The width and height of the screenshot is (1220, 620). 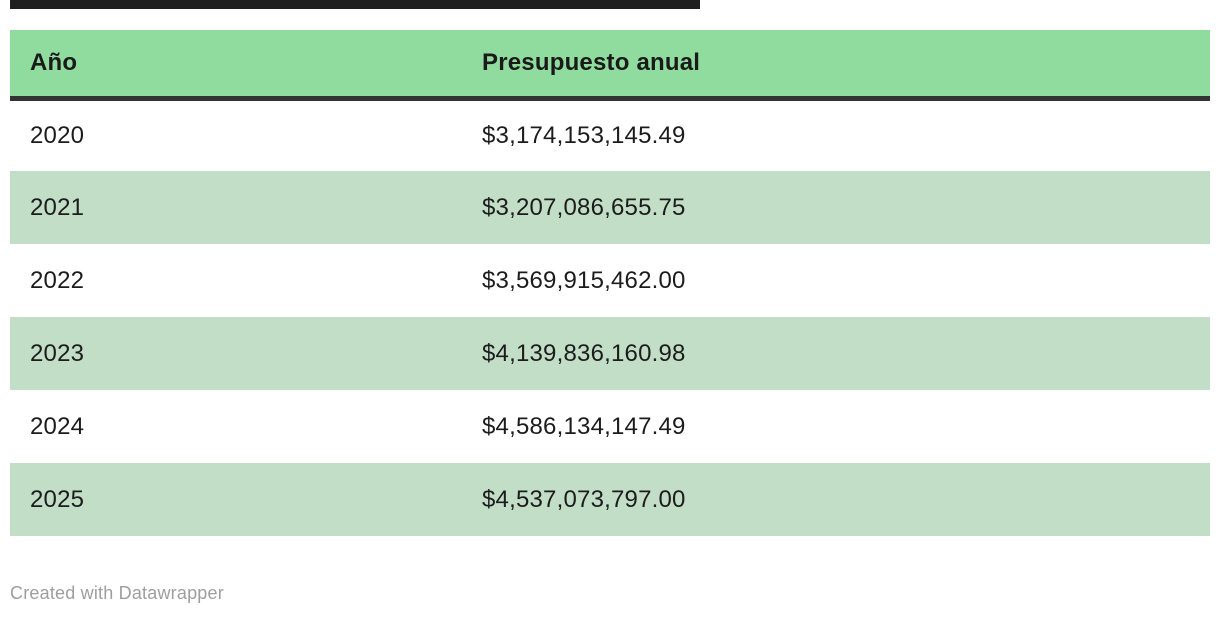 I want to click on table-row: 2025 $4,537,073,797.00, so click(x=610, y=499).